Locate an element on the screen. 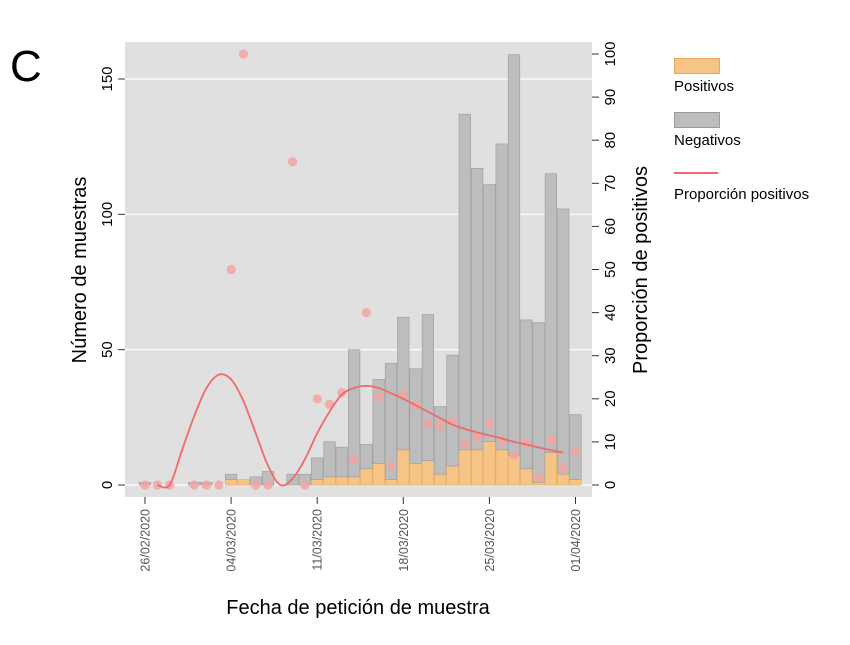 This screenshot has width=850, height=645. x-tick-label: 01/04/2020 is located at coordinates (576, 540).